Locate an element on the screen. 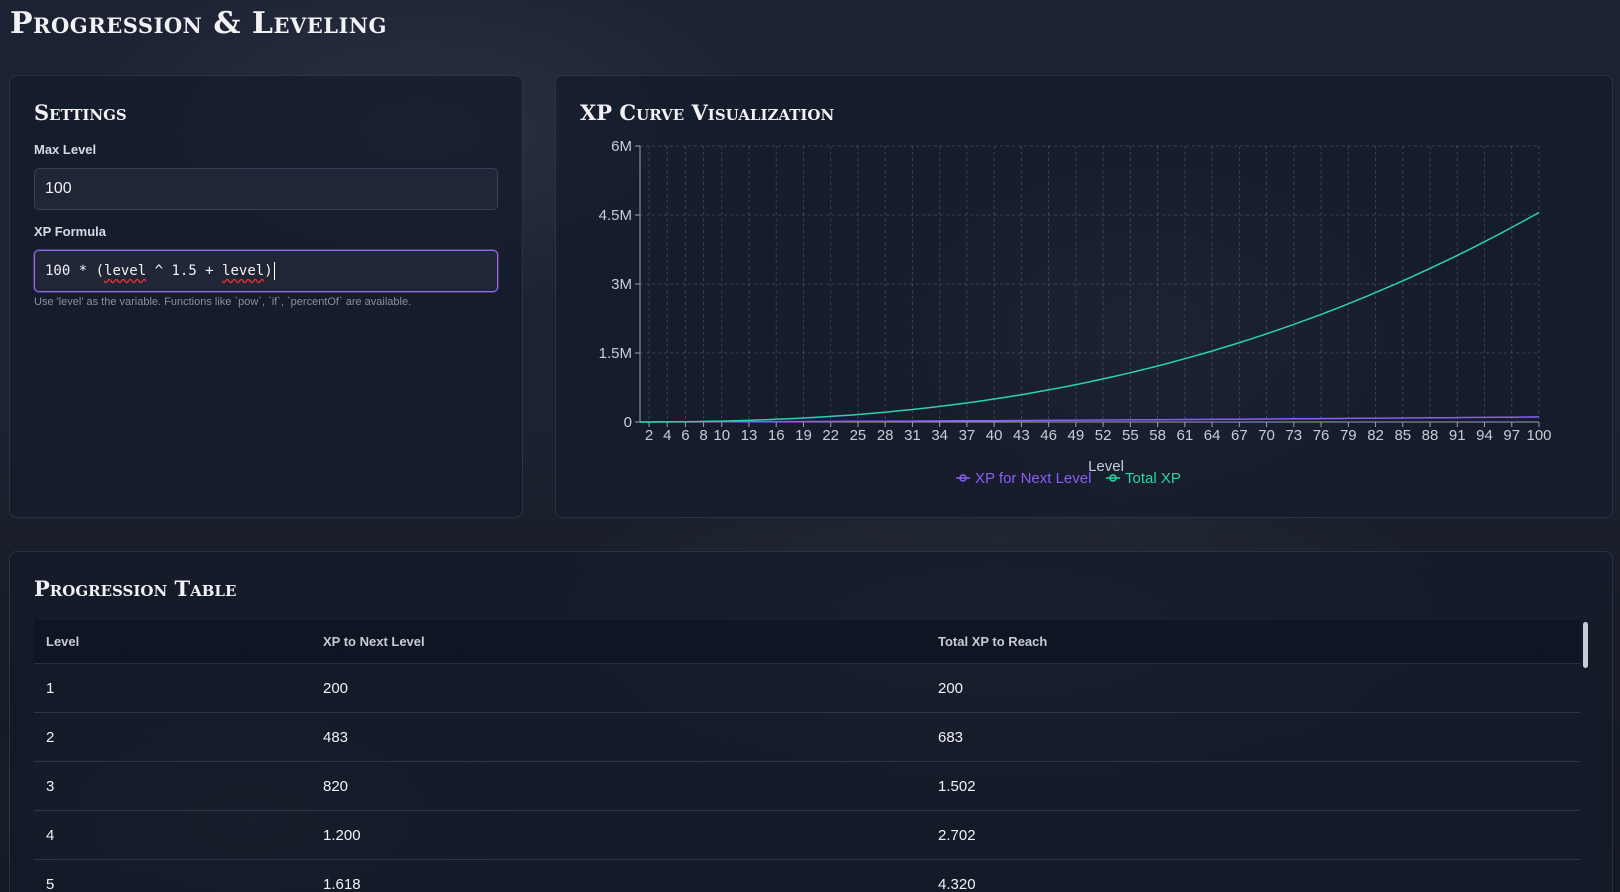 This screenshot has height=892, width=1620. x-axis-label: Level is located at coordinates (1106, 466).